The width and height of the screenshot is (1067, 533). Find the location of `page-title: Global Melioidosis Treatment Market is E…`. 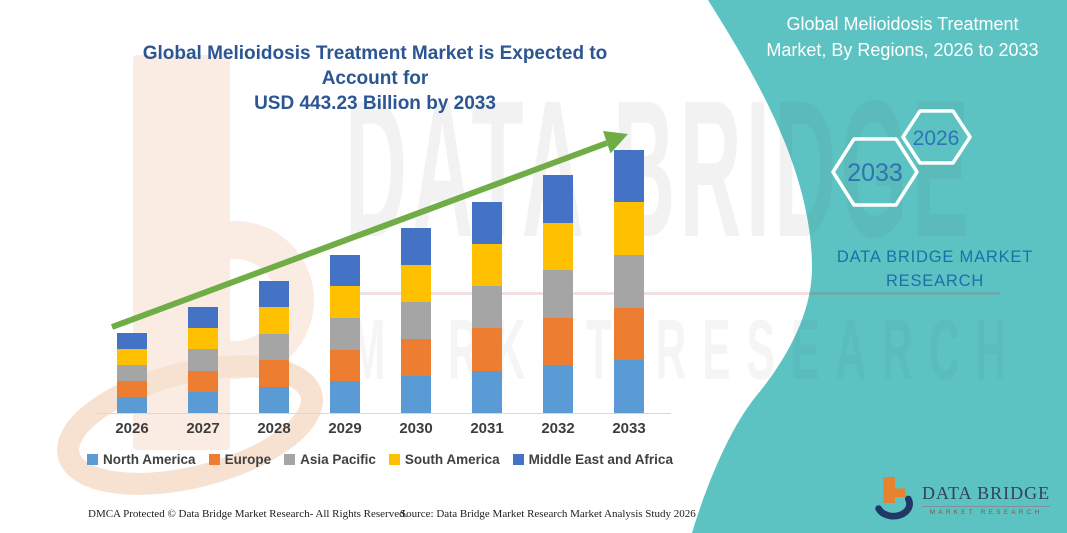

page-title: Global Melioidosis Treatment Market is E… is located at coordinates (375, 78).